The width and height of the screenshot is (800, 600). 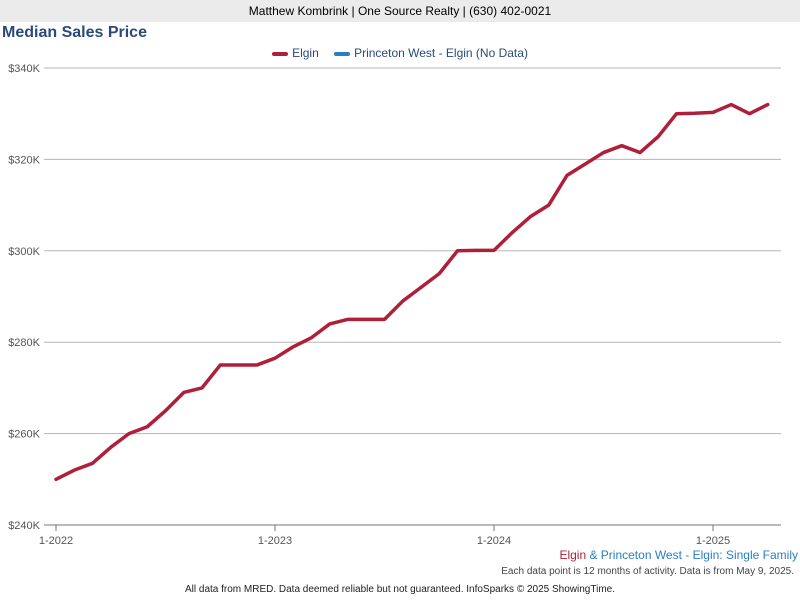 I want to click on y-tick-label: $240K, so click(x=24, y=526).